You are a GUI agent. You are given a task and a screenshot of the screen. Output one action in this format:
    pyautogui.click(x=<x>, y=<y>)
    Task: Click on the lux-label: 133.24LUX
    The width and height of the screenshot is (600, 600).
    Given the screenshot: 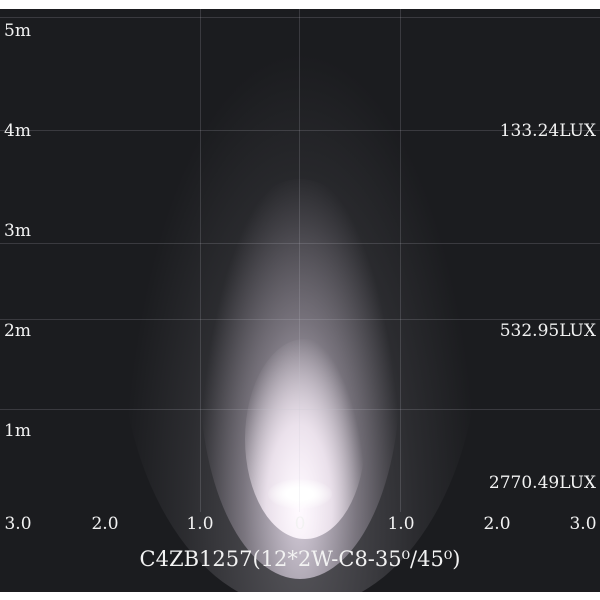 What is the action you would take?
    pyautogui.click(x=547, y=131)
    